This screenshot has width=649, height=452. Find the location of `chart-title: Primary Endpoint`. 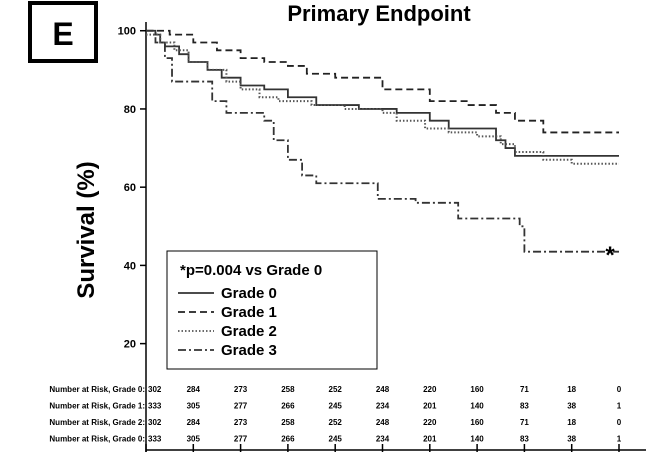

chart-title: Primary Endpoint is located at coordinates (379, 13).